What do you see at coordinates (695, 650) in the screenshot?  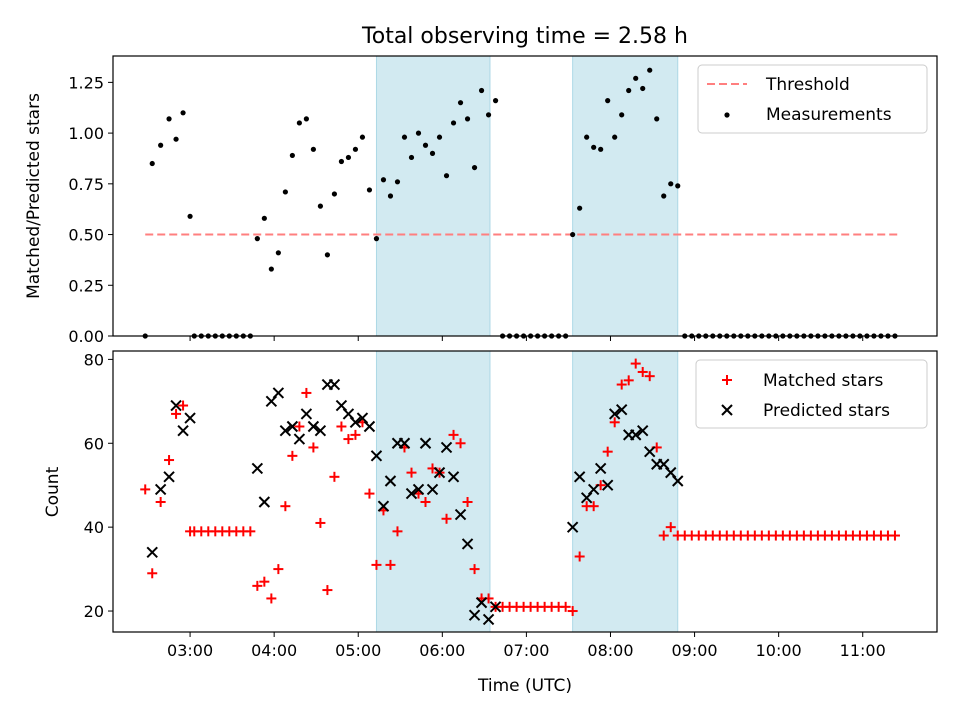 I see `bottom-x-tick-label: 09:00` at bounding box center [695, 650].